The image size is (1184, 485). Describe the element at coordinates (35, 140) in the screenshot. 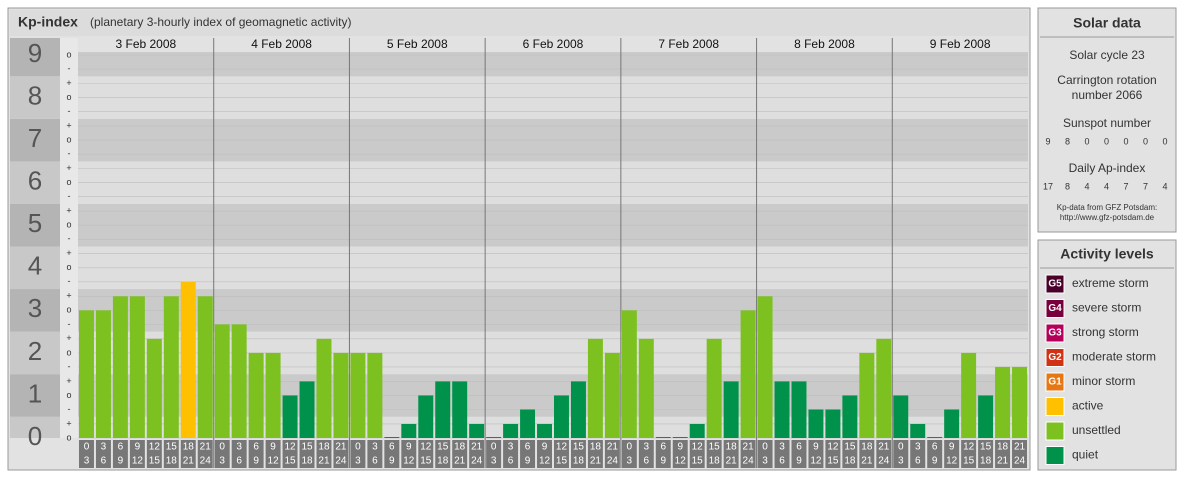

I see `digit-box` at that location.